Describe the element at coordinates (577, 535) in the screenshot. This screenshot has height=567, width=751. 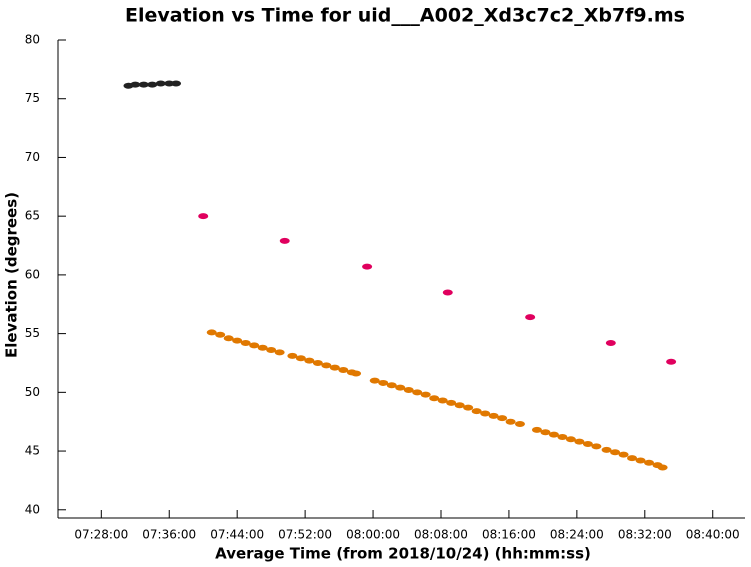
I see `x-tick-label: 08:24:00` at that location.